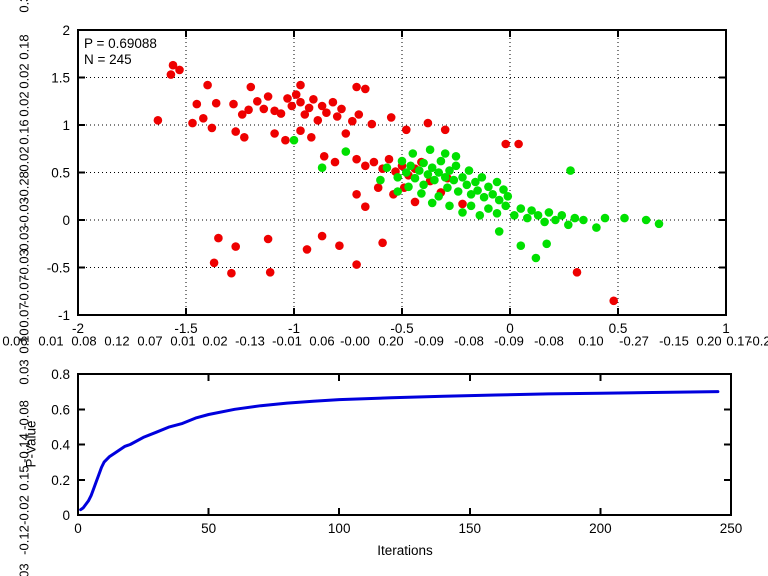  I want to click on left-edge-number: -0.03, so click(24, 212).